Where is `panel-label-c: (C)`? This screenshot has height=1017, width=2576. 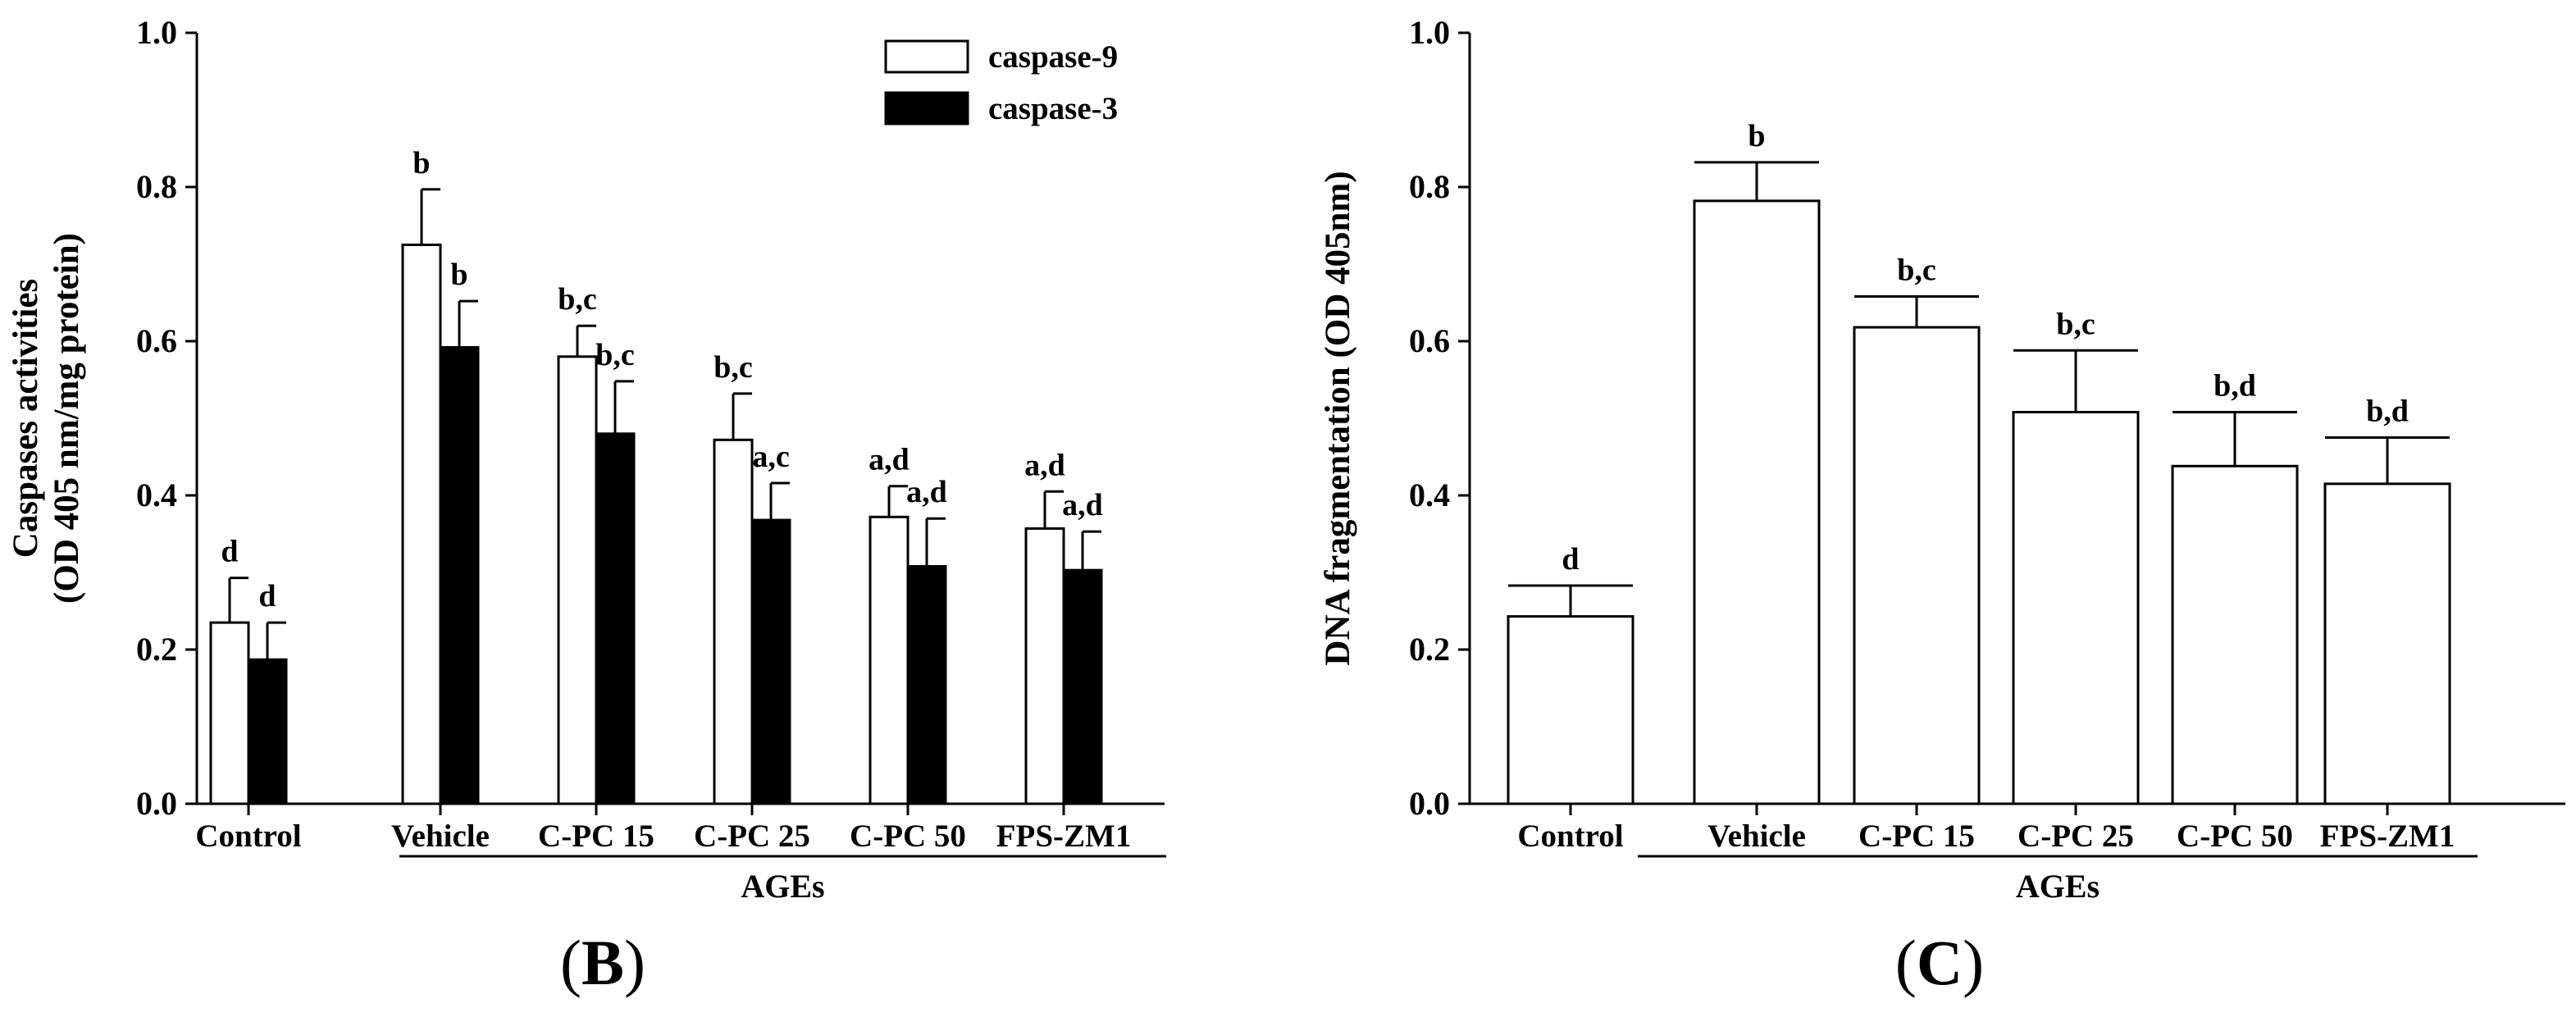 panel-label-c: (C) is located at coordinates (1939, 962).